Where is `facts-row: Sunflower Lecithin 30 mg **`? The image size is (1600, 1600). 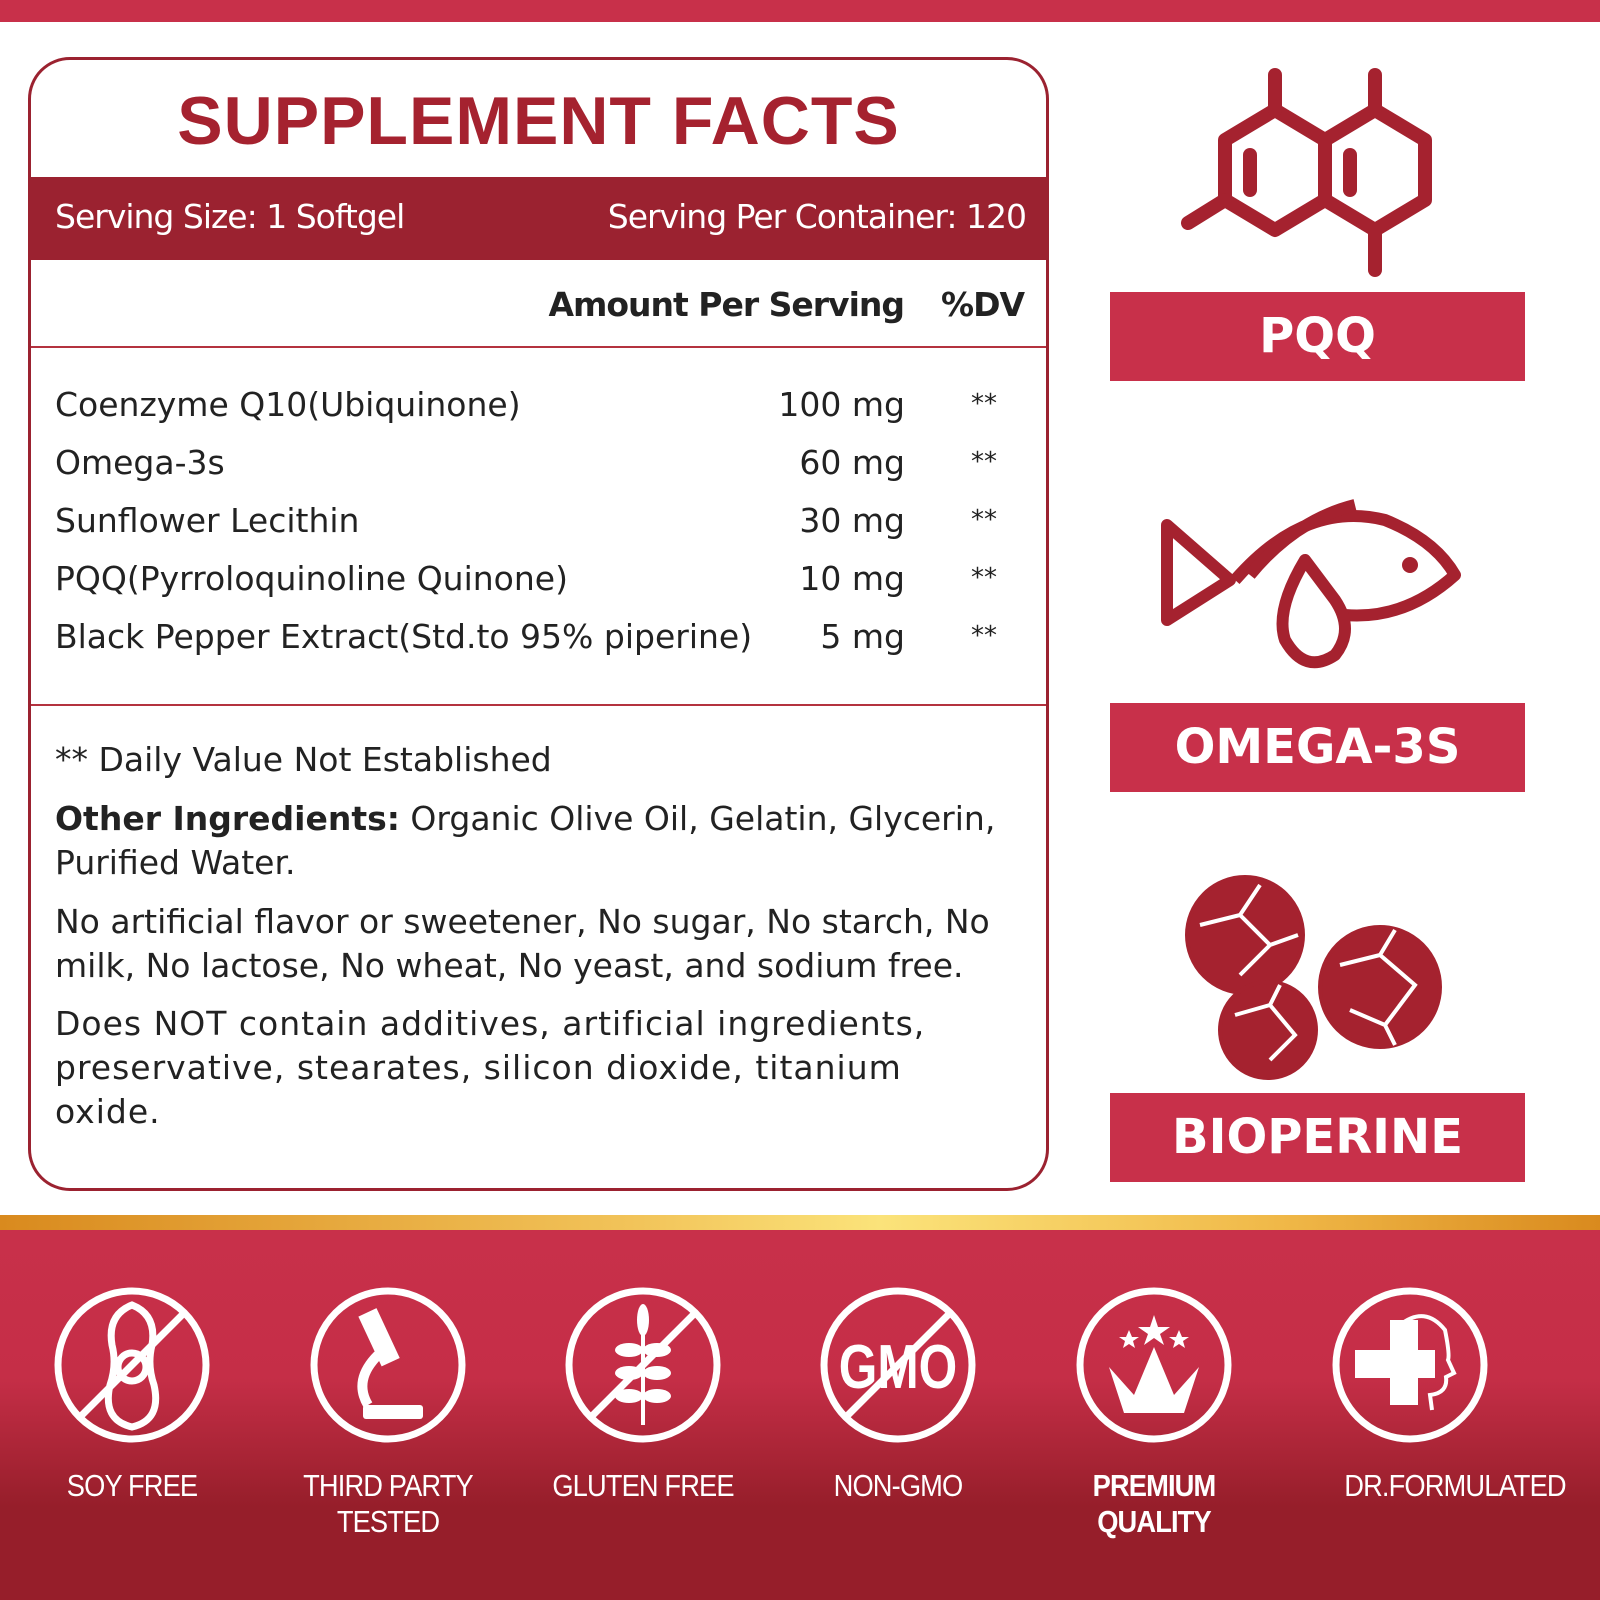 facts-row: Sunflower Lecithin 30 mg ** is located at coordinates (526, 520).